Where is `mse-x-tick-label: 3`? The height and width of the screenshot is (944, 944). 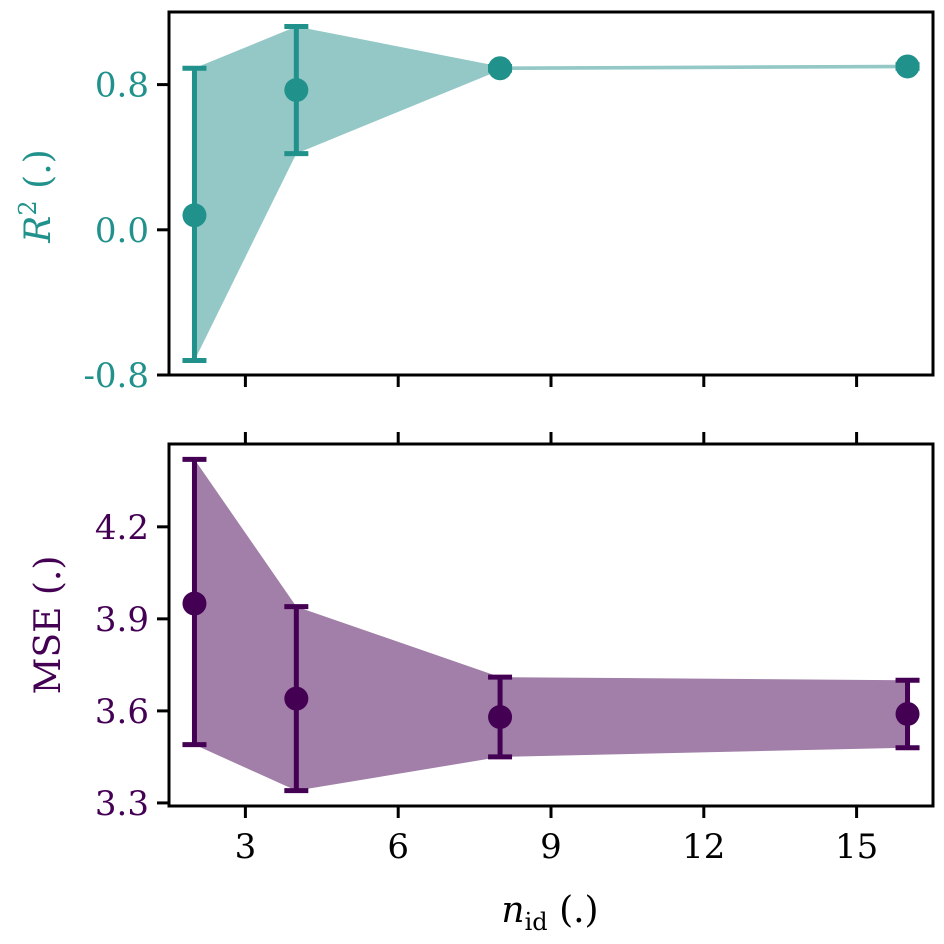 mse-x-tick-label: 3 is located at coordinates (246, 847).